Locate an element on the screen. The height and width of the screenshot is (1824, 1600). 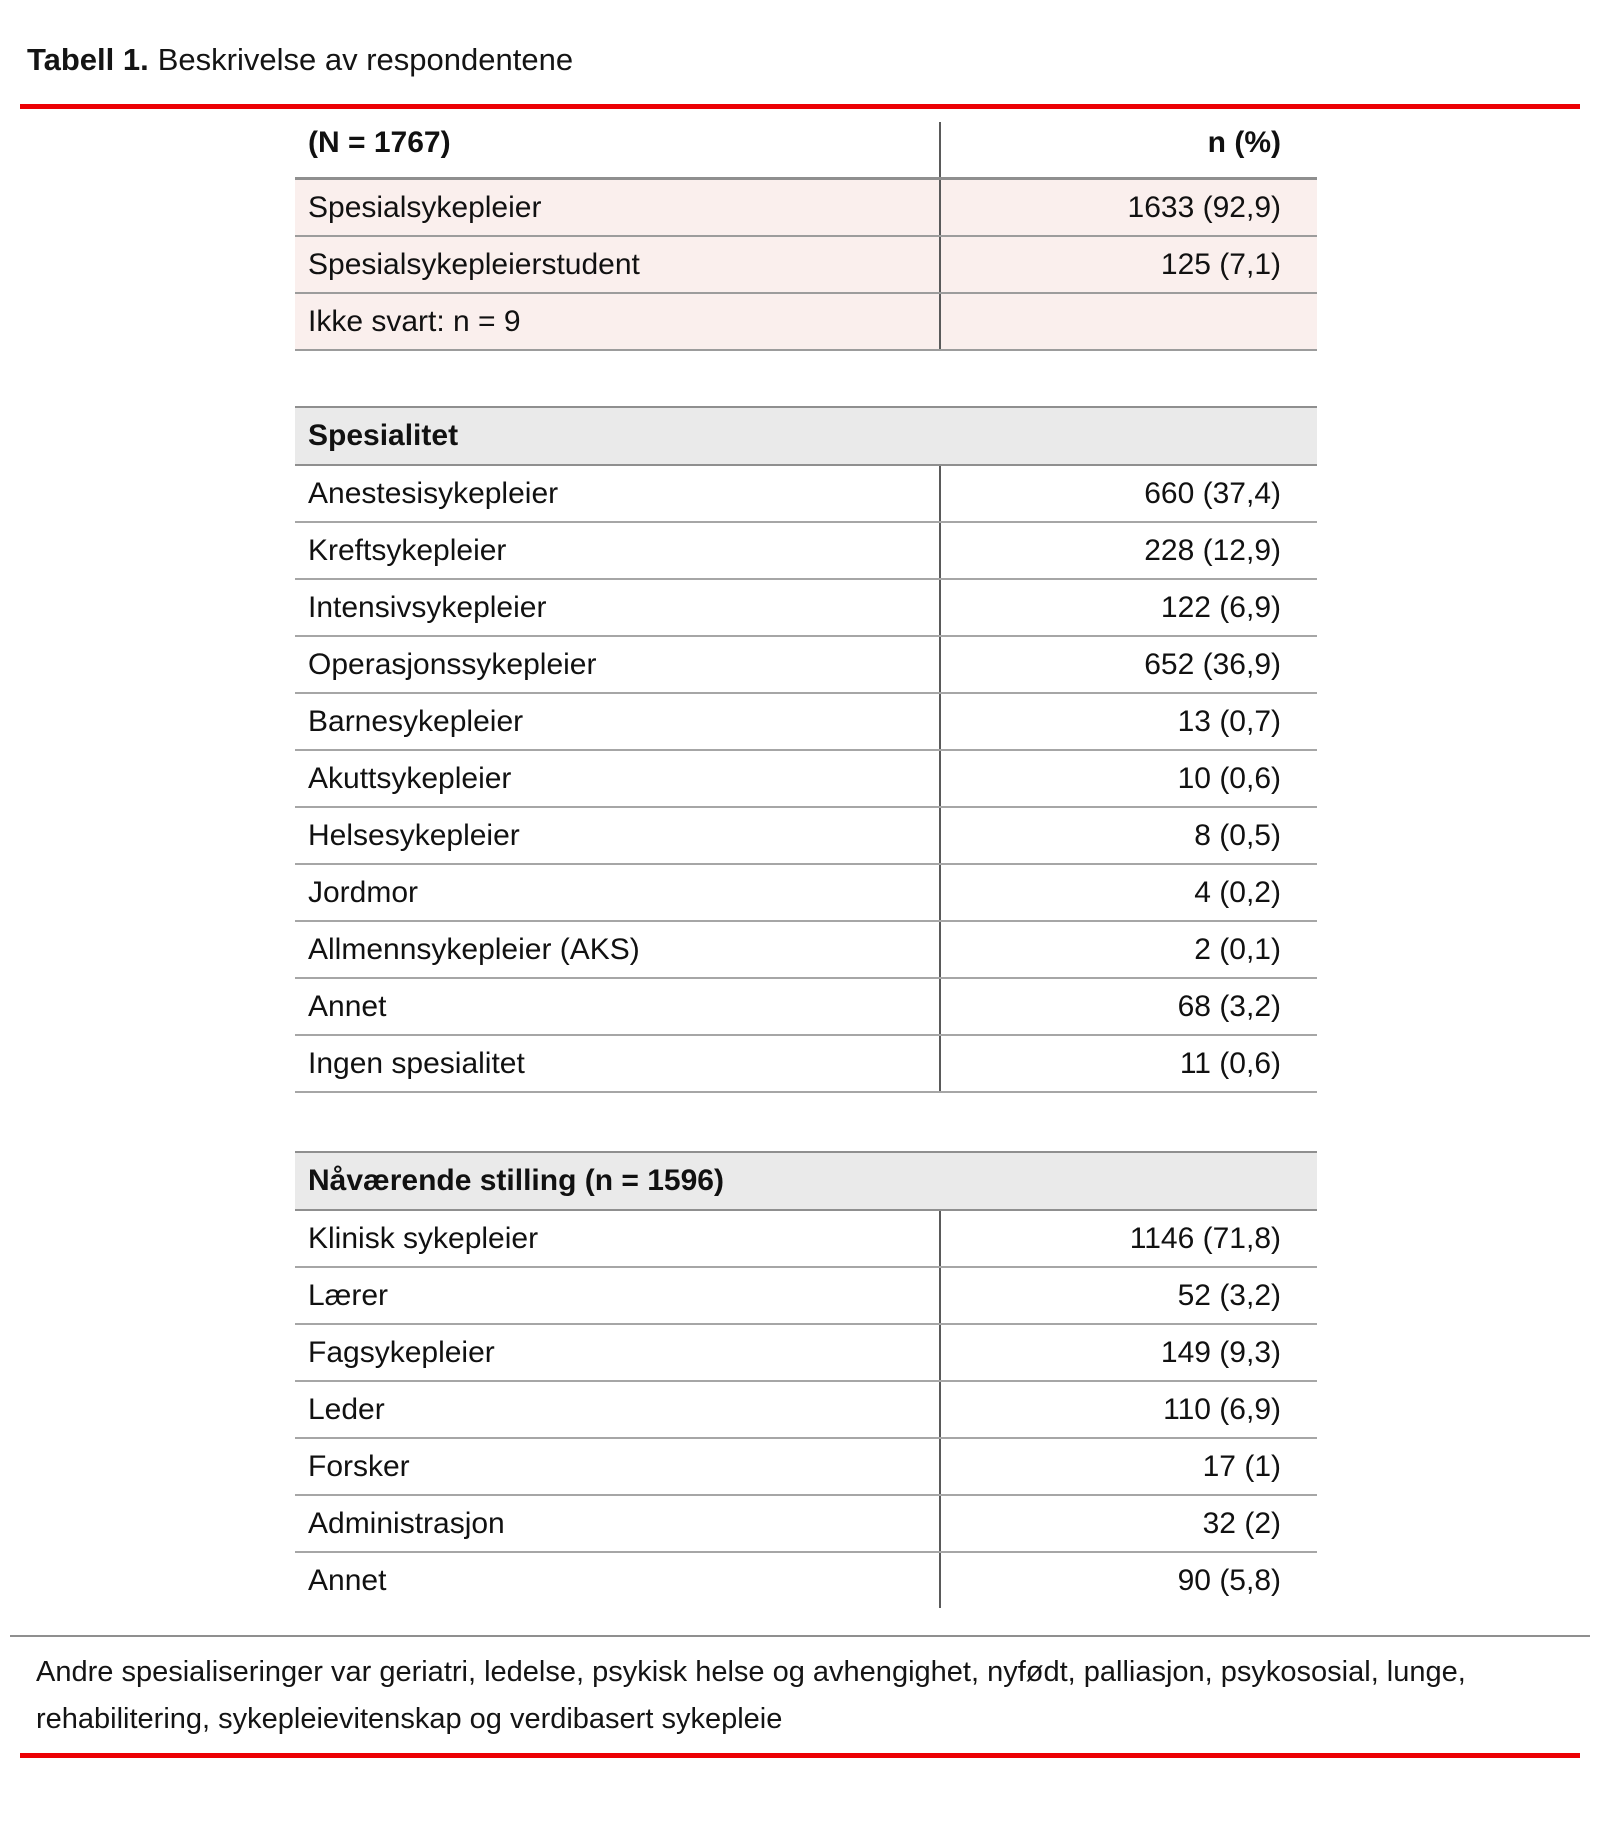
row-value: 68 (3,2) is located at coordinates (1128, 1006).